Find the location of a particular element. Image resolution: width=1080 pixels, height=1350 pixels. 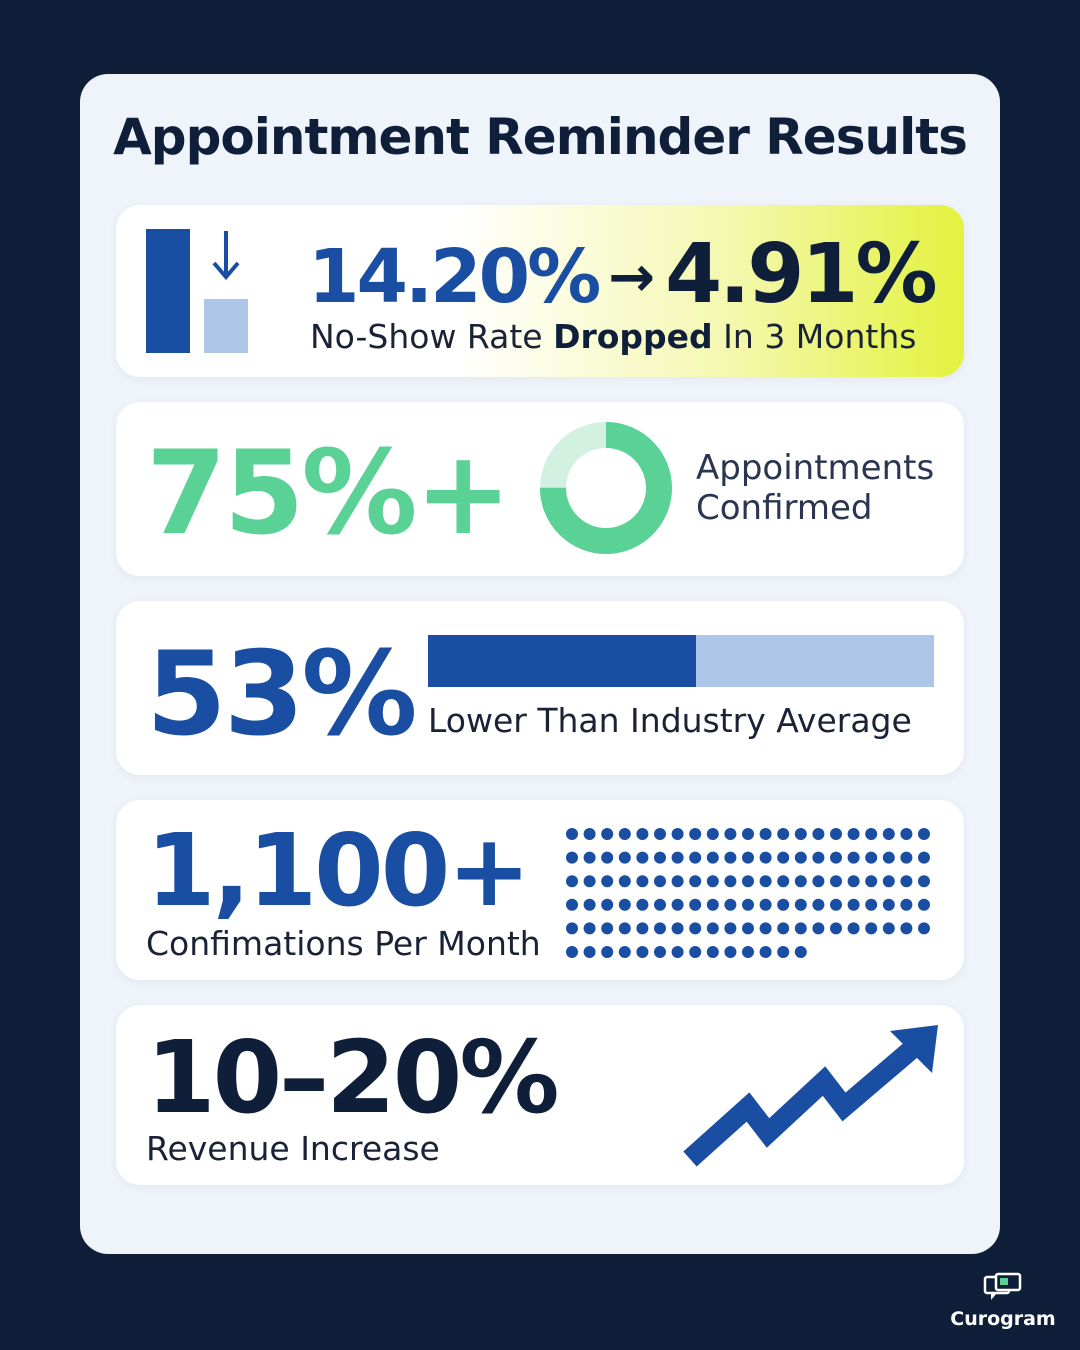

confirmations-card: 1,100+ Confimations Per Month is located at coordinates (540, 890).